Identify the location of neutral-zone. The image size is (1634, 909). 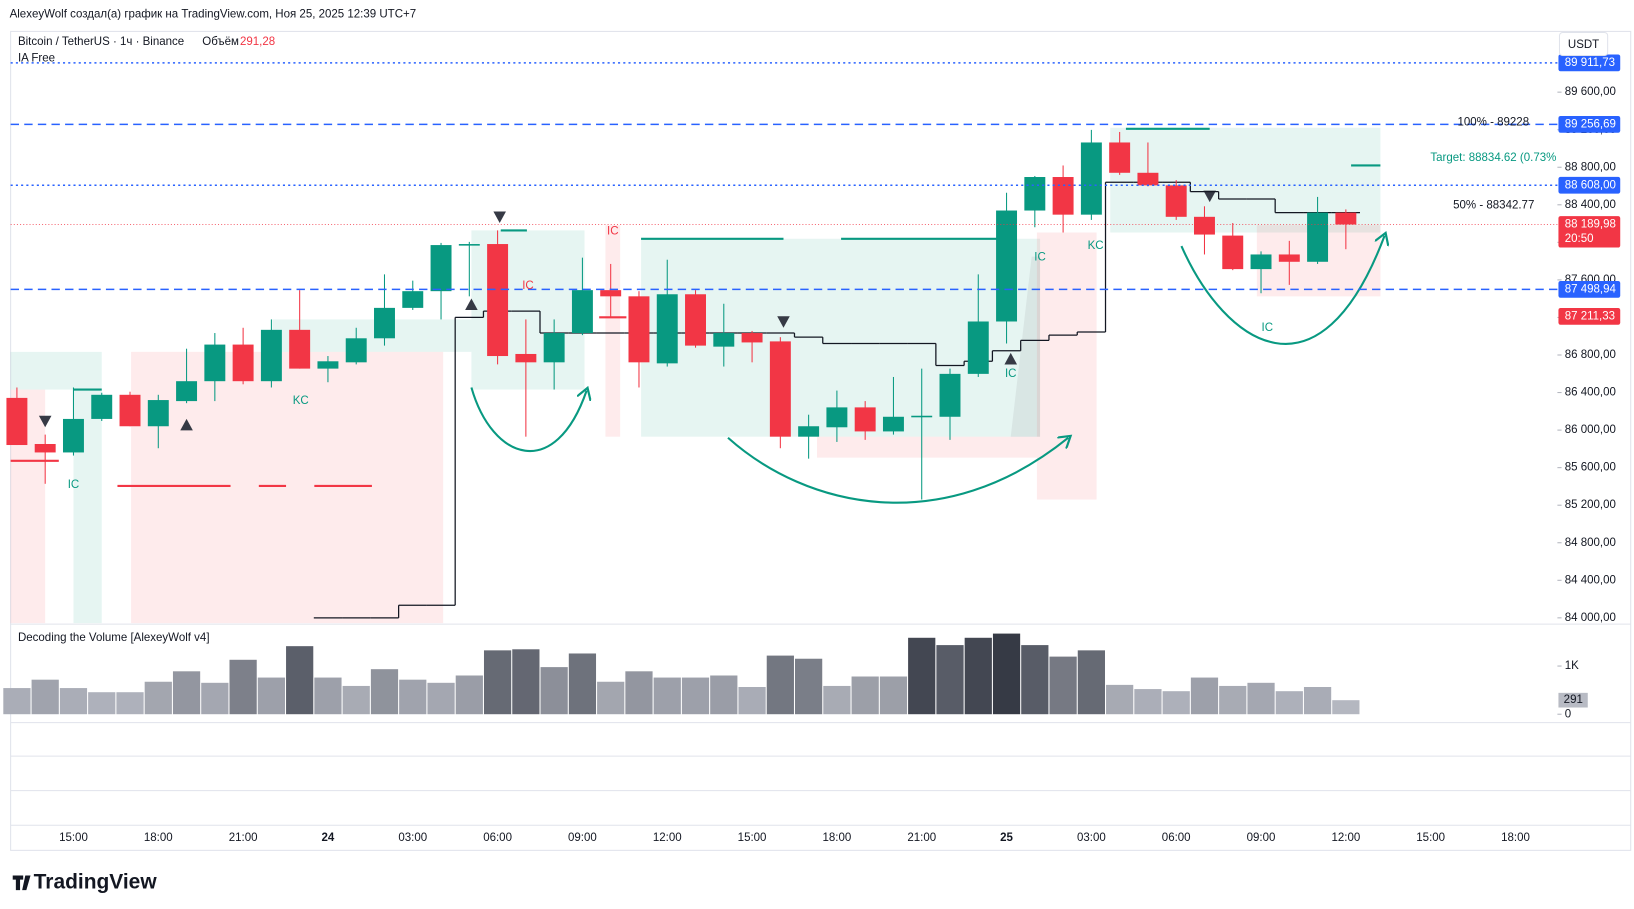
(1025, 346).